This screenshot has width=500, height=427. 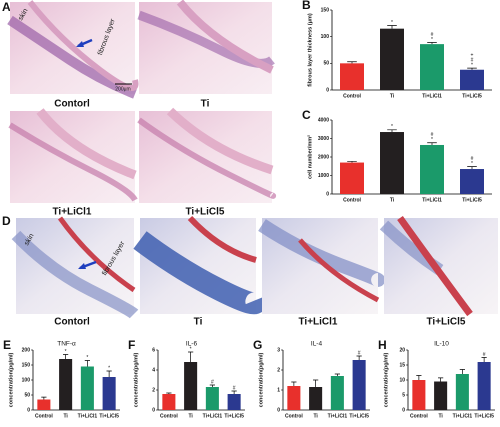 I want to click on panel-letter: D, so click(x=6, y=221).